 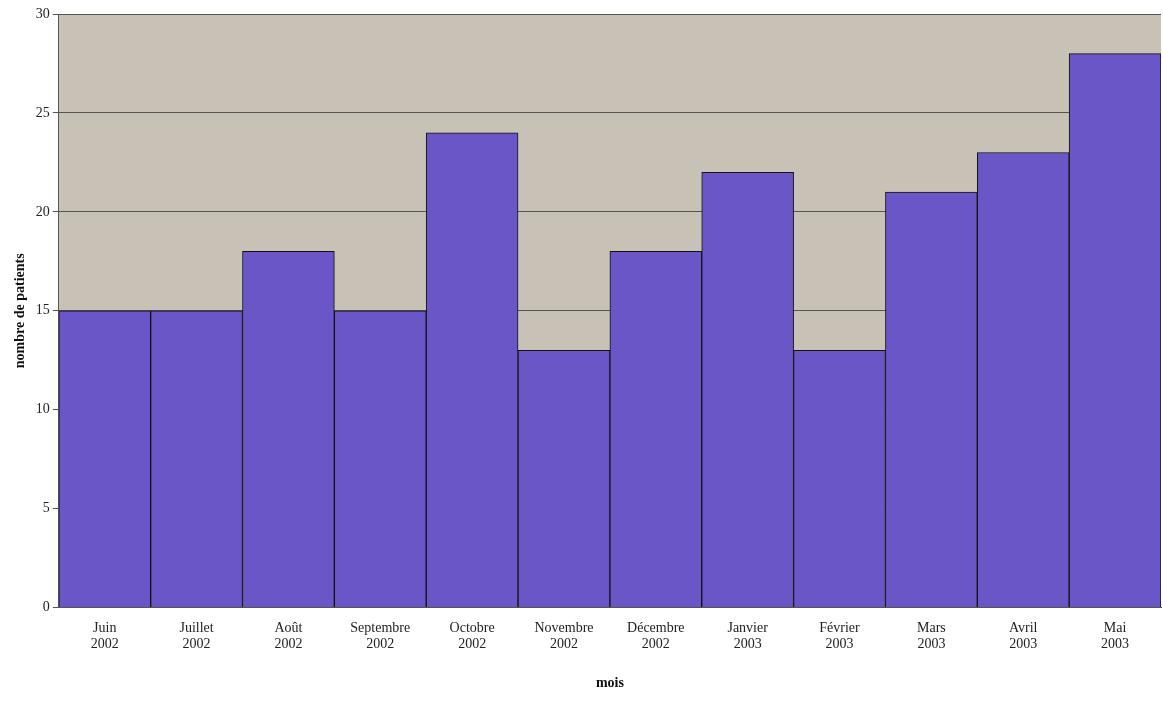 What do you see at coordinates (42, 211) in the screenshot?
I see `y-tick-label: 20` at bounding box center [42, 211].